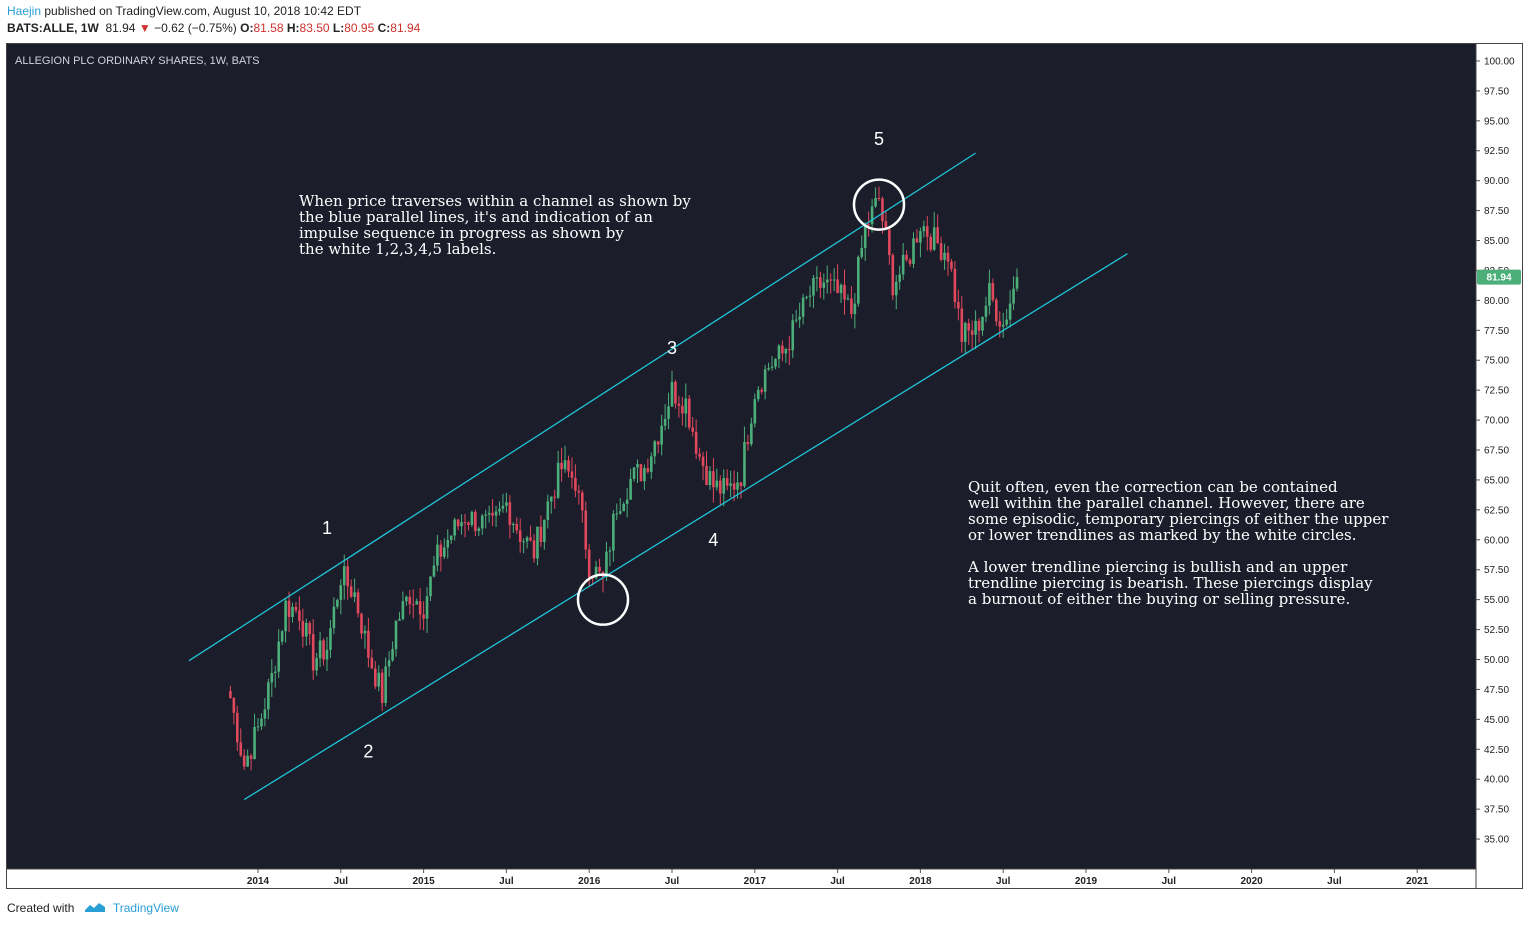 The image size is (1528, 926). I want to click on last-price-tag-label: 81.94, so click(1498, 278).